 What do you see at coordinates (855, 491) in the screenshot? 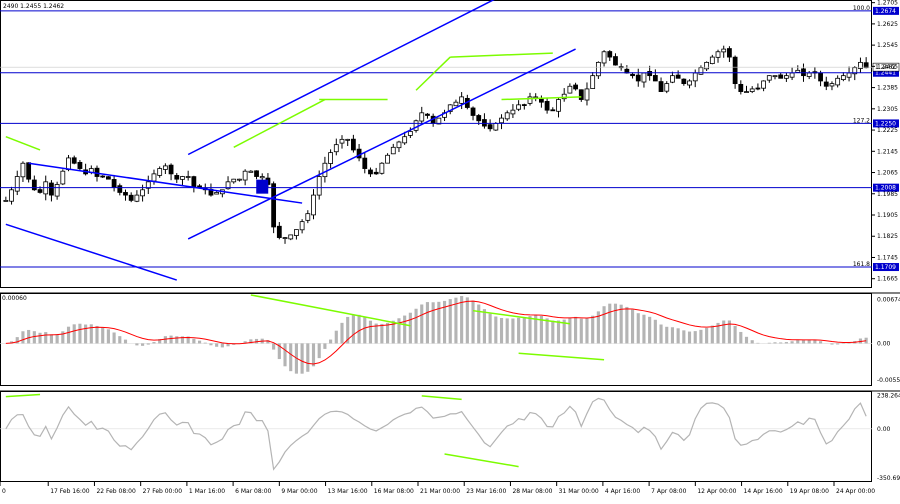
I see `x-tick-label: 24 Apr 00:00` at bounding box center [855, 491].